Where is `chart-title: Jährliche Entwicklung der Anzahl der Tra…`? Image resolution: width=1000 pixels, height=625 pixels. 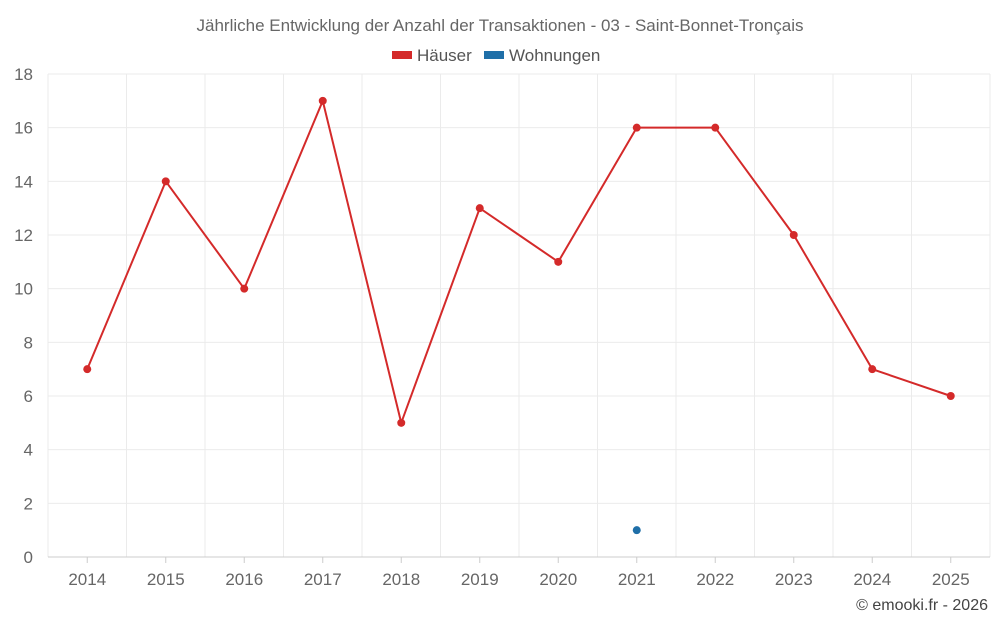
chart-title: Jährliche Entwicklung der Anzahl der Tra… is located at coordinates (500, 25).